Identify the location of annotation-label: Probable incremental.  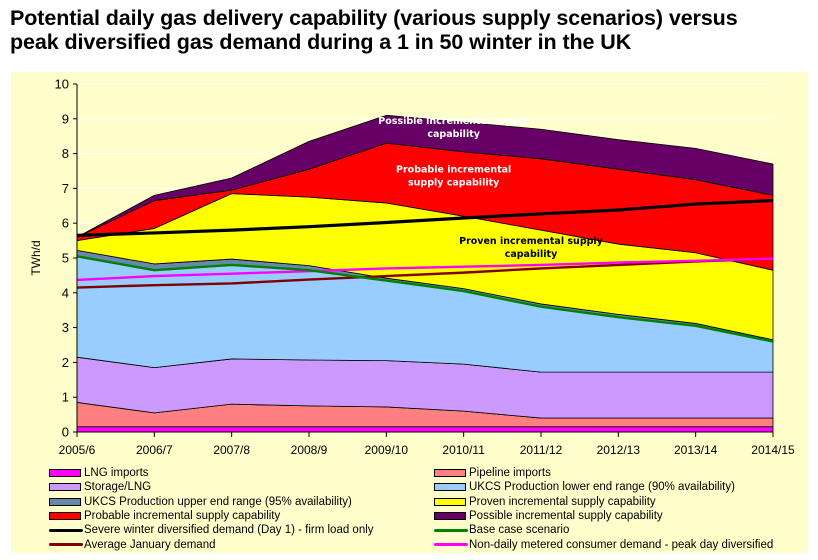
(453, 170).